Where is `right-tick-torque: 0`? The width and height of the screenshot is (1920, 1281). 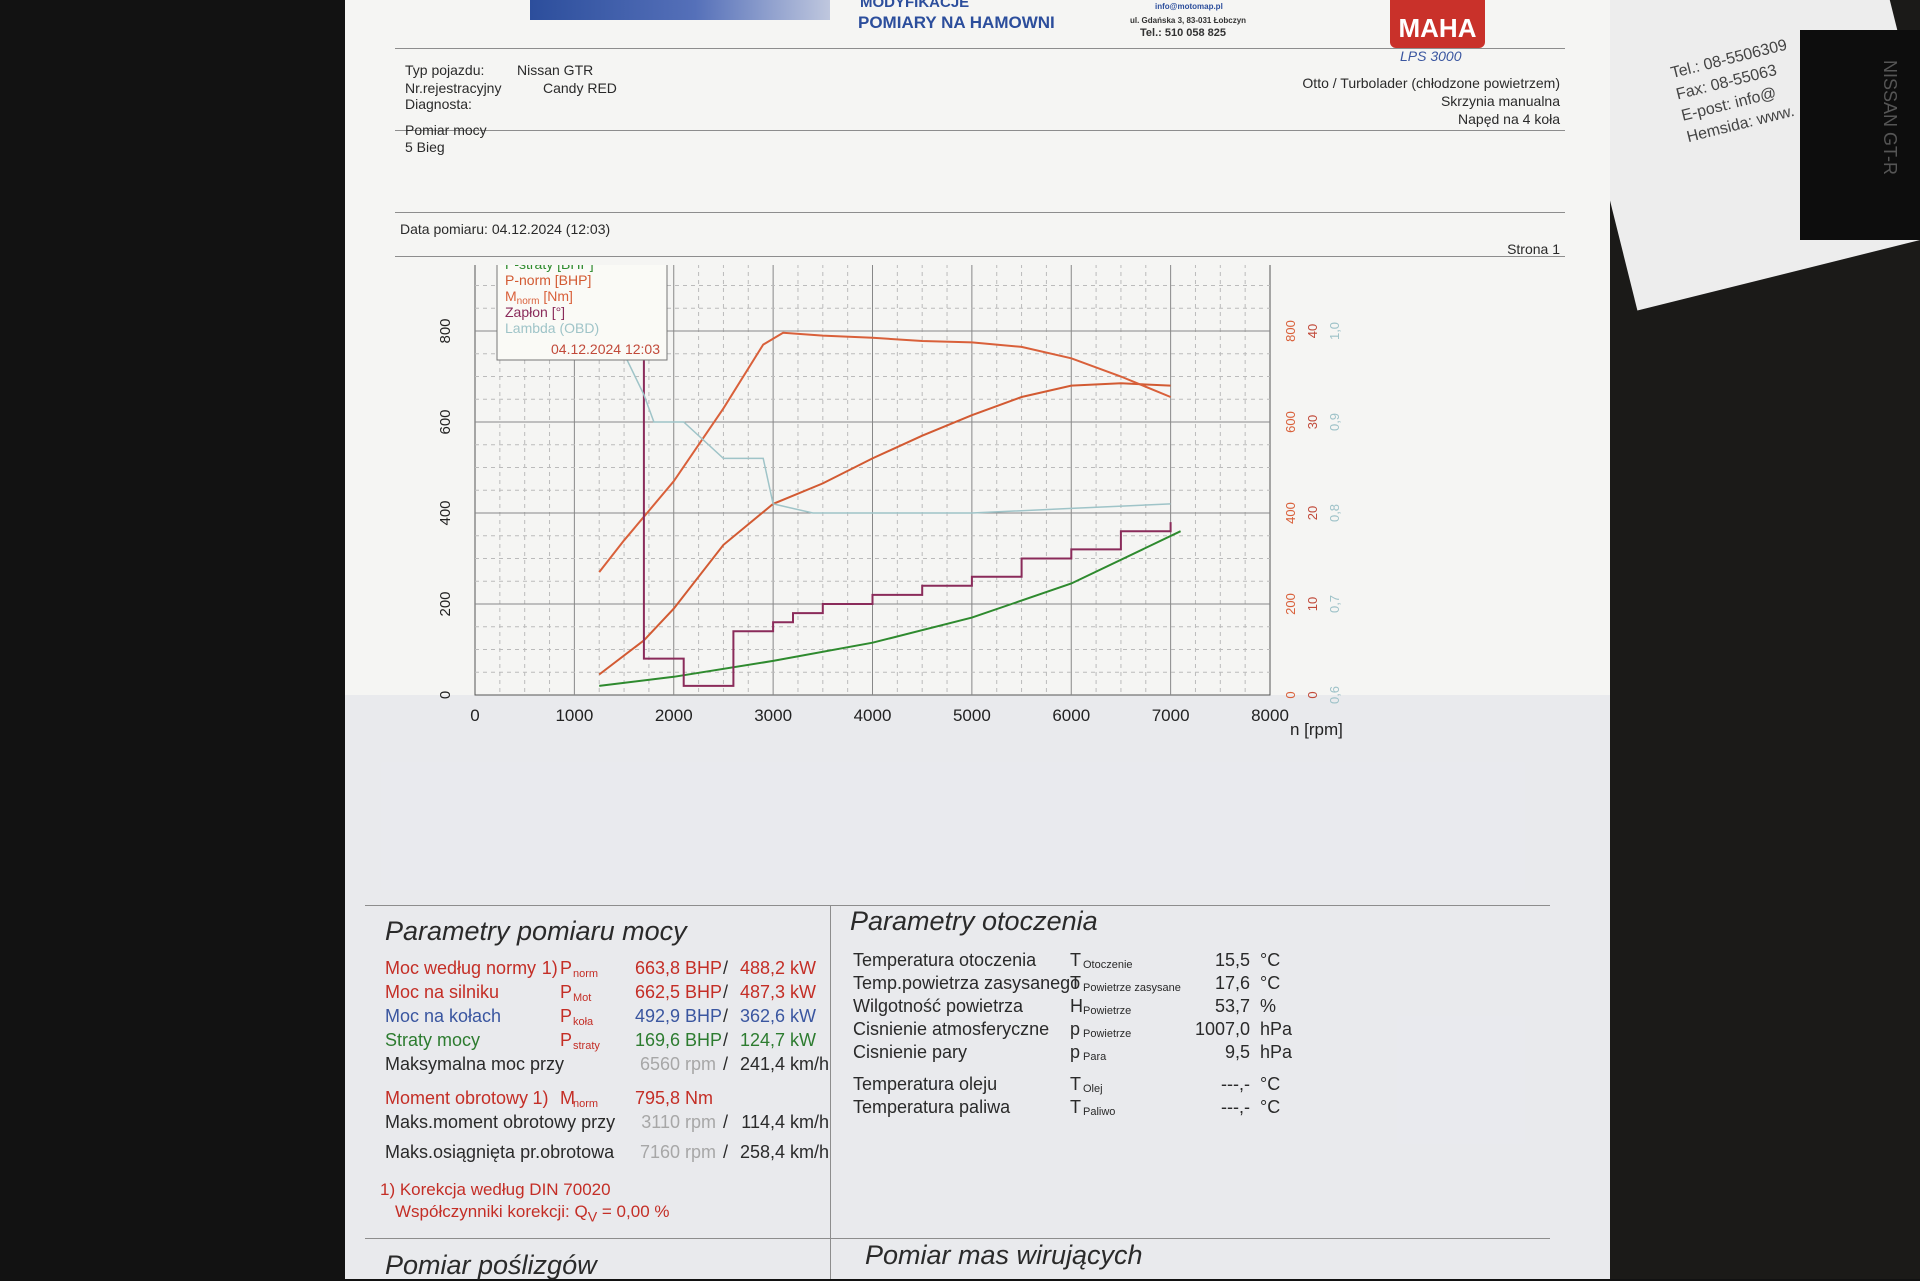
right-tick-torque: 0 is located at coordinates (1290, 694).